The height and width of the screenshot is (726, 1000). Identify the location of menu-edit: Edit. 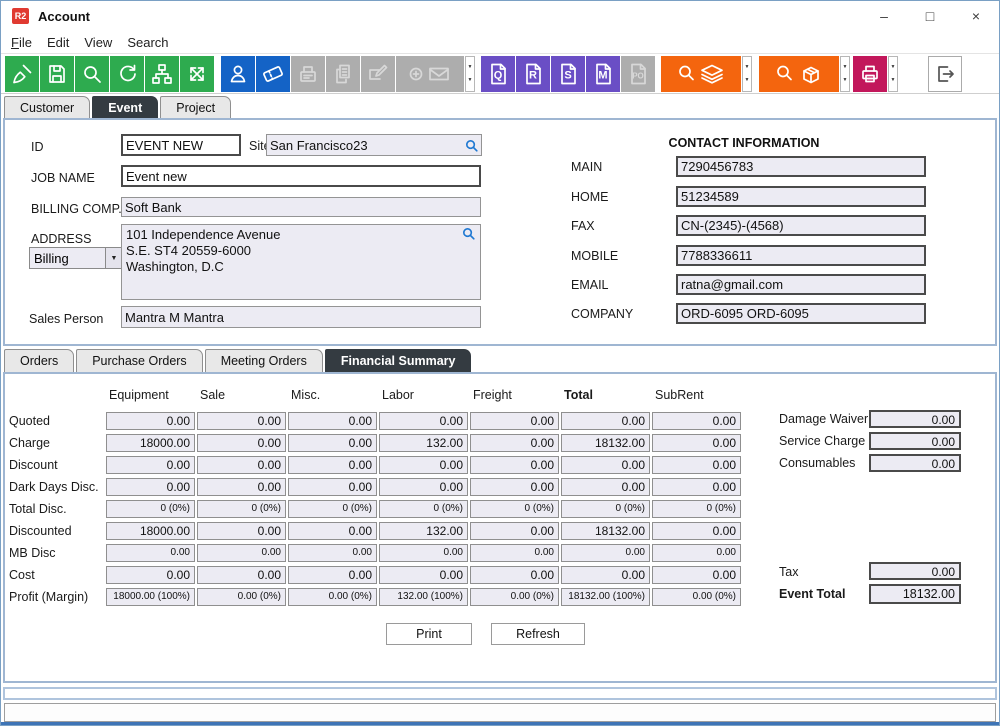
(58, 42).